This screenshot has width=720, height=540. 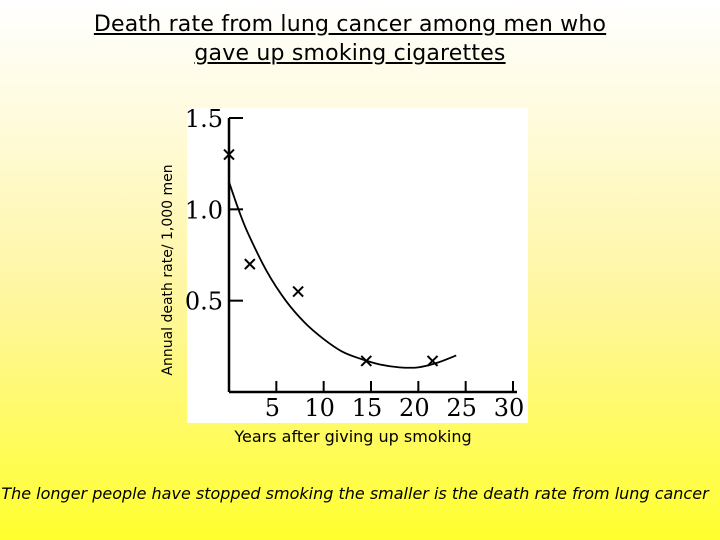 I want to click on x-tick-label: 25, so click(x=461, y=408).